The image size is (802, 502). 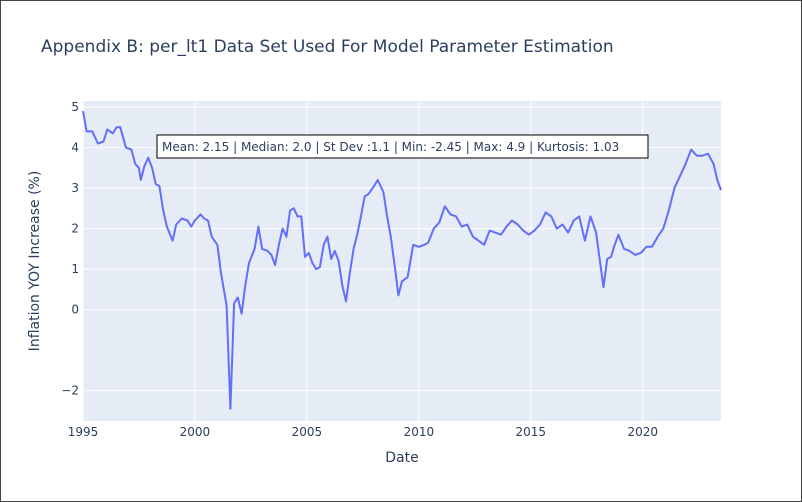 What do you see at coordinates (642, 432) in the screenshot?
I see `x-tick-label: 2020` at bounding box center [642, 432].